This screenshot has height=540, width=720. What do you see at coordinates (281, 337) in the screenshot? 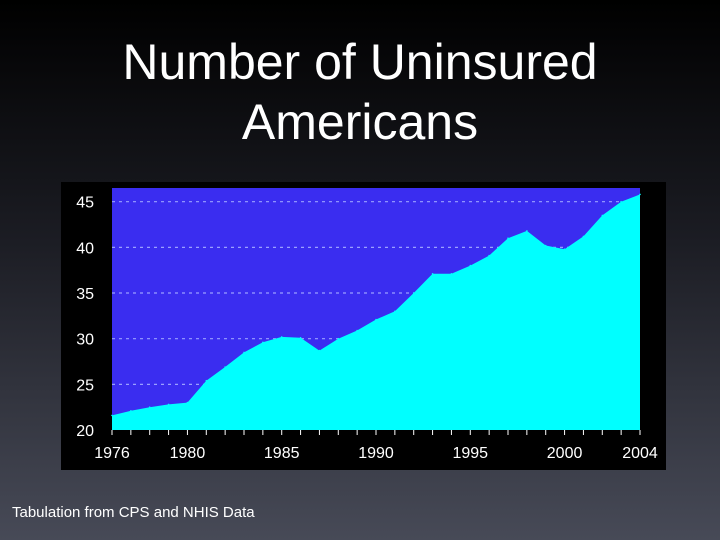
I see `data-point-1985` at bounding box center [281, 337].